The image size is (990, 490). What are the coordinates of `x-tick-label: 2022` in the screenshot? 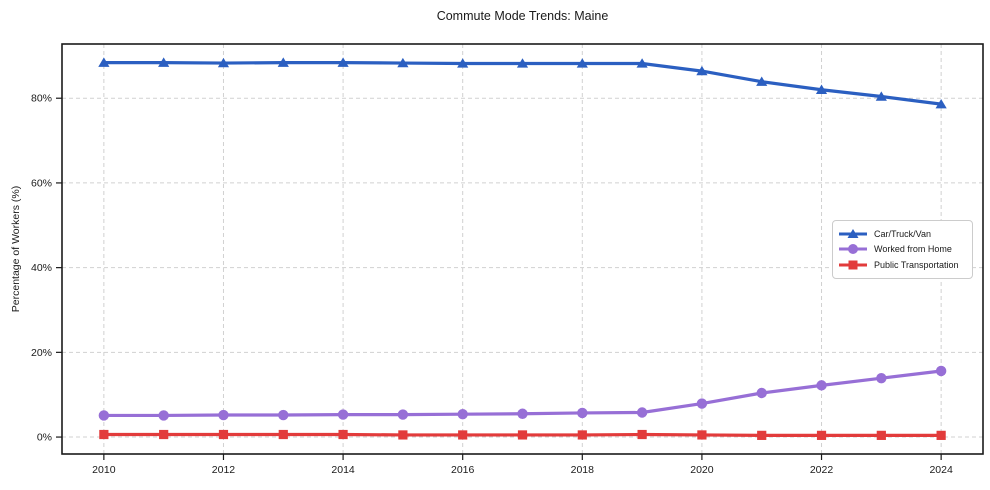 It's located at (822, 470).